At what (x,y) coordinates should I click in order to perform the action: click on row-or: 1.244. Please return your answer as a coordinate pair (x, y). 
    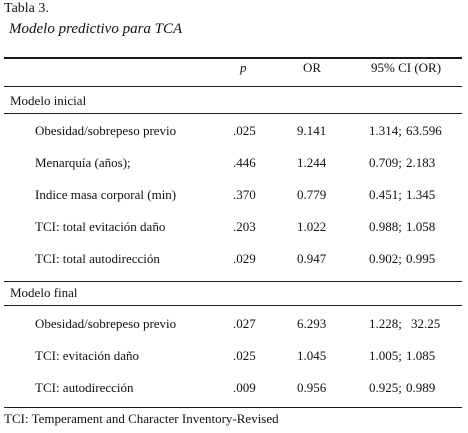
    Looking at the image, I should click on (312, 162).